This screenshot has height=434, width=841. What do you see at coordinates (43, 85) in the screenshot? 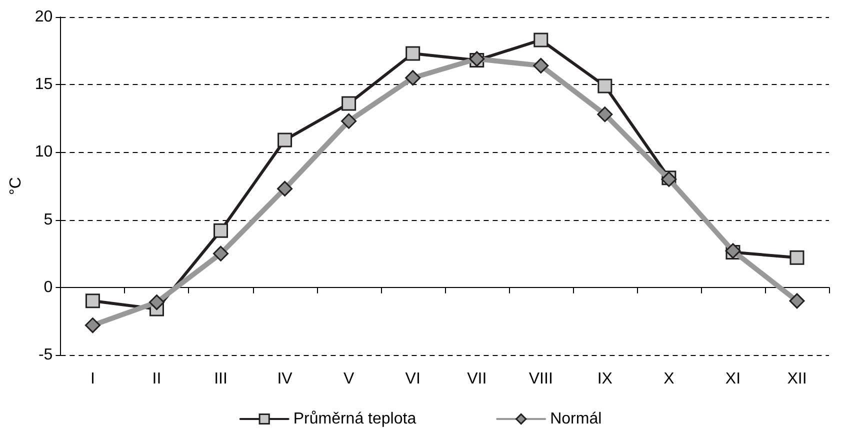
I see `y-tick-label: 15` at bounding box center [43, 85].